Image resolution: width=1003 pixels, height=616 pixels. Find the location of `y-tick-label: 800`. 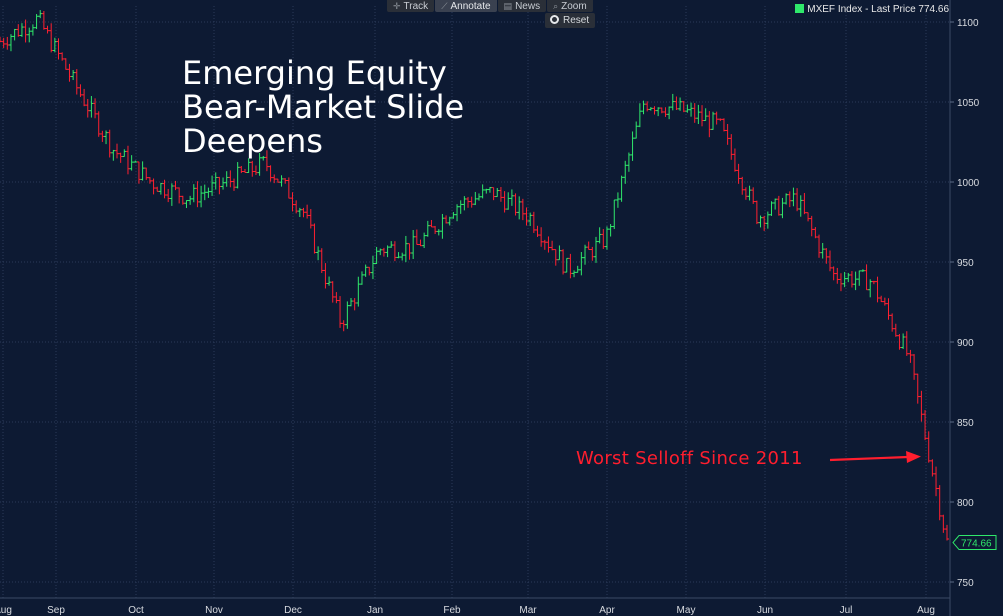

y-tick-label: 800 is located at coordinates (965, 503).